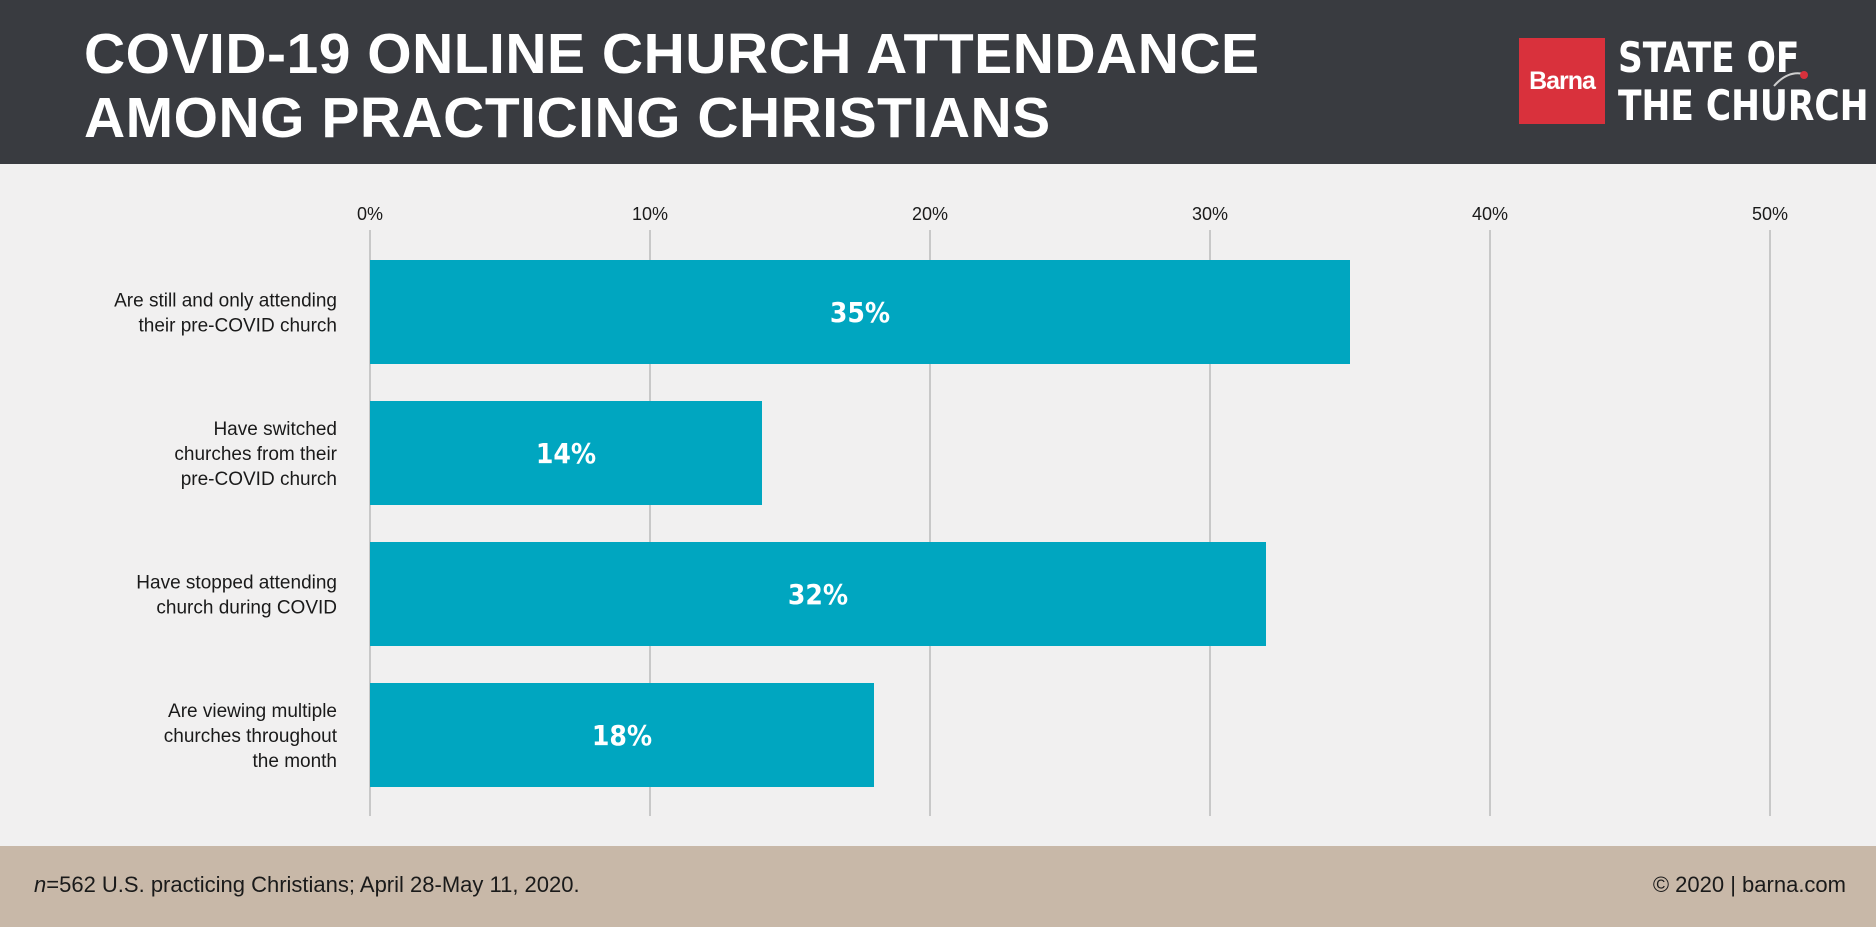 This screenshot has height=927, width=1876. Describe the element at coordinates (259, 479) in the screenshot. I see `category-label: pre-COVID church` at that location.